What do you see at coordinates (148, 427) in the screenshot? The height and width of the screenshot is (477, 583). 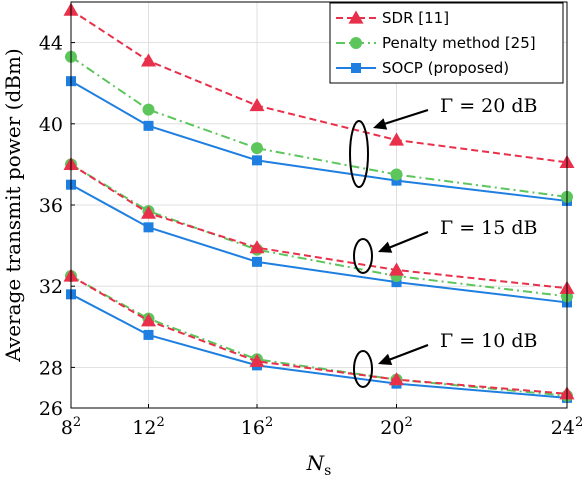 I see `x-tick-label-1: 122` at bounding box center [148, 427].